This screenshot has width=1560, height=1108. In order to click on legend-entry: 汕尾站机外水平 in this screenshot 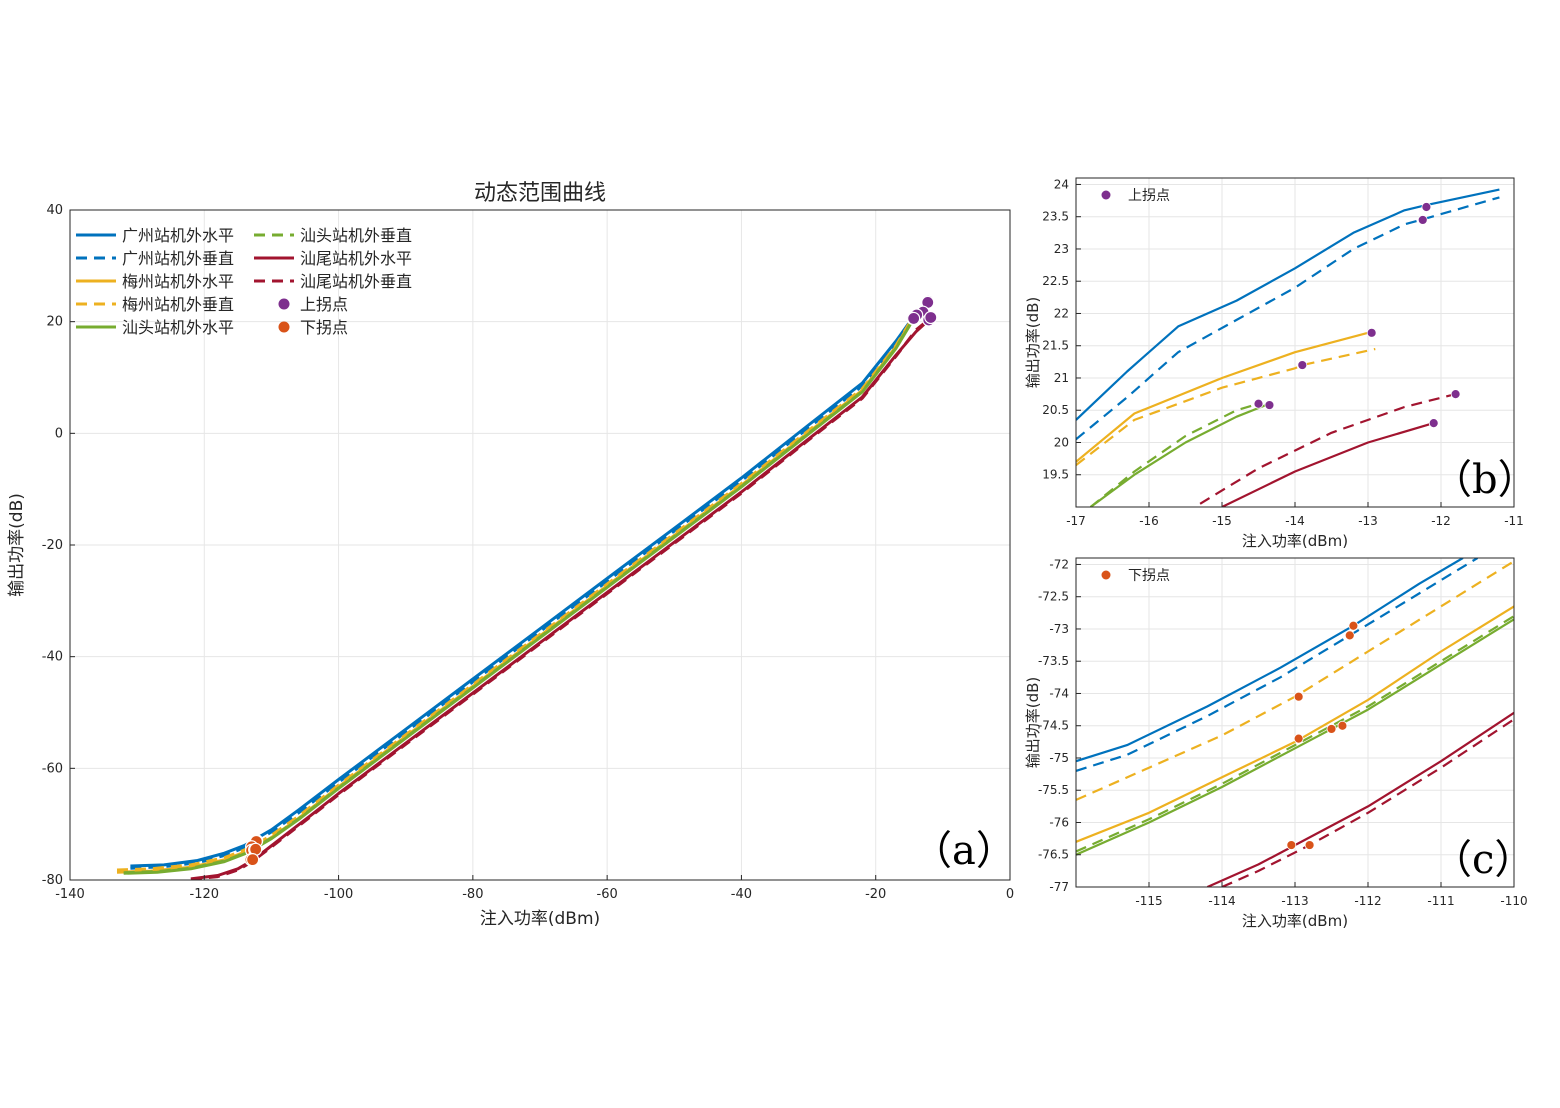, I will do `click(356, 258)`.